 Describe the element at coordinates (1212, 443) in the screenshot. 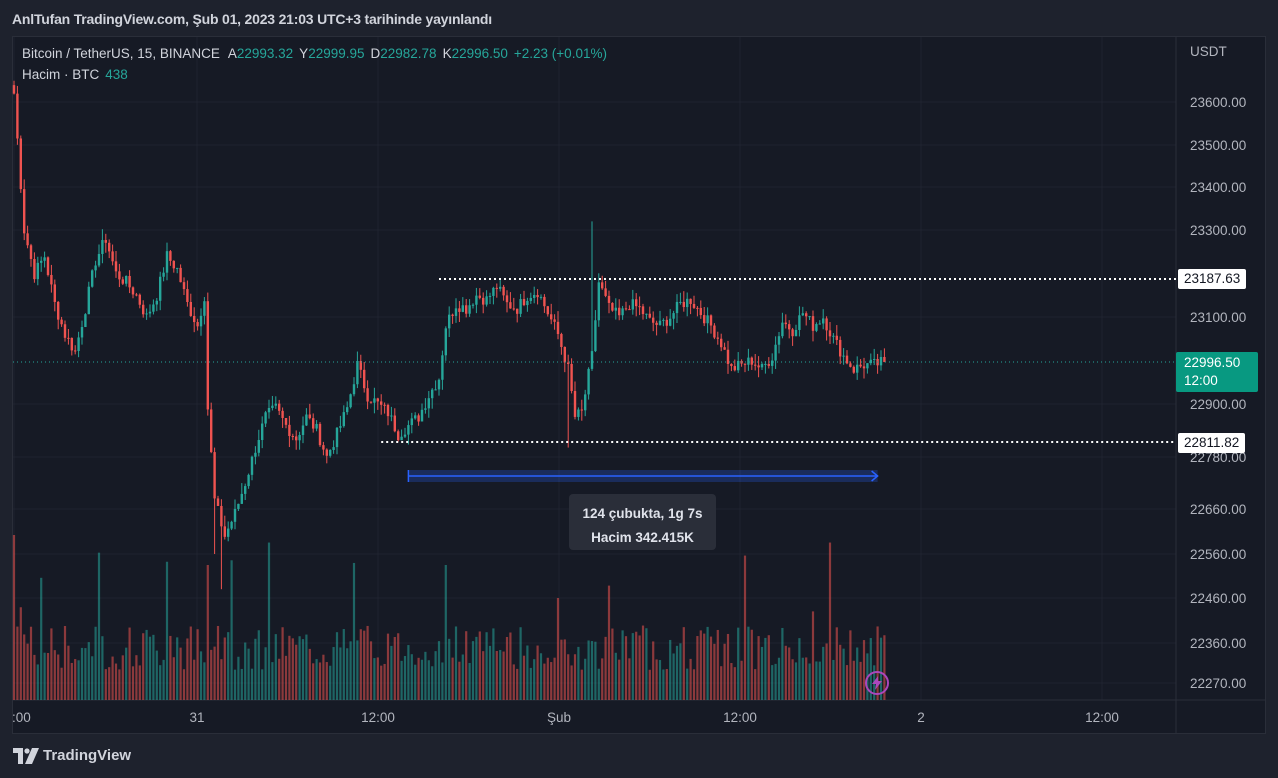

I see `support-price-tag: 22811.82` at that location.